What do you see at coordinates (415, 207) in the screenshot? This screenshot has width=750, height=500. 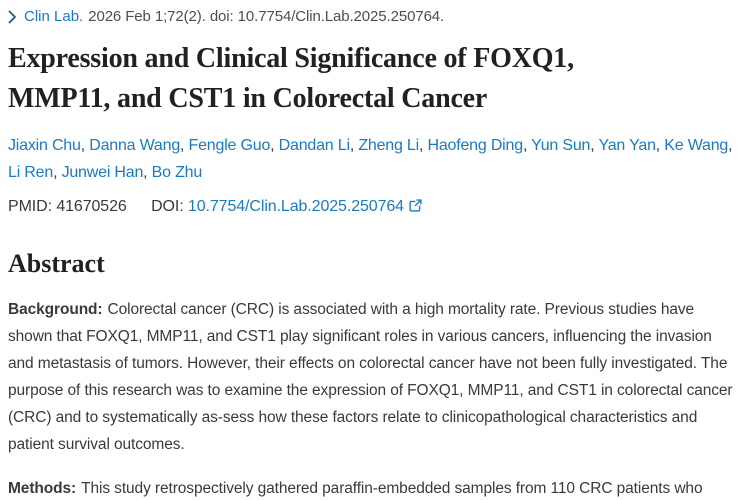 I see `external-link-icon` at bounding box center [415, 207].